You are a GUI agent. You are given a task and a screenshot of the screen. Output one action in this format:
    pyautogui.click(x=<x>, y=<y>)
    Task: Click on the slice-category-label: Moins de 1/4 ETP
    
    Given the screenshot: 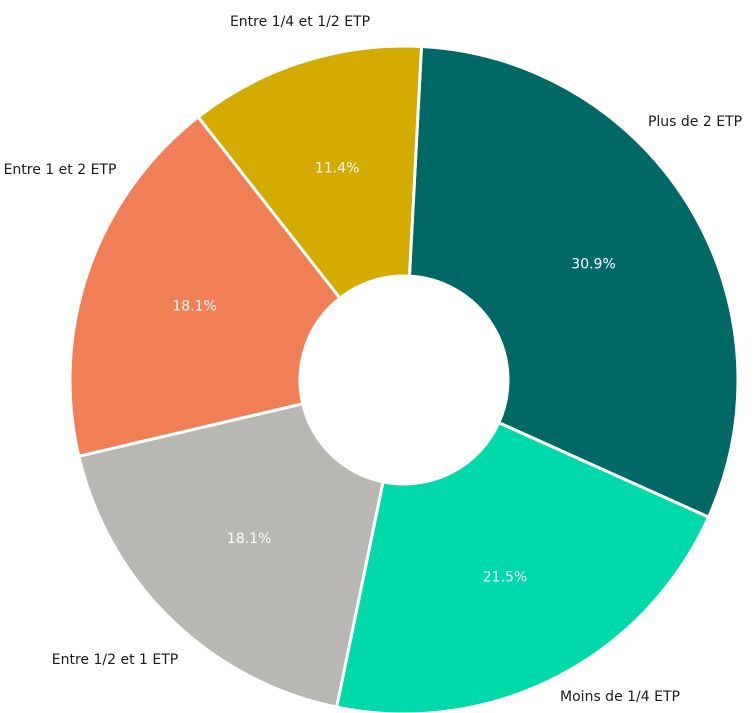 What is the action you would take?
    pyautogui.click(x=620, y=697)
    